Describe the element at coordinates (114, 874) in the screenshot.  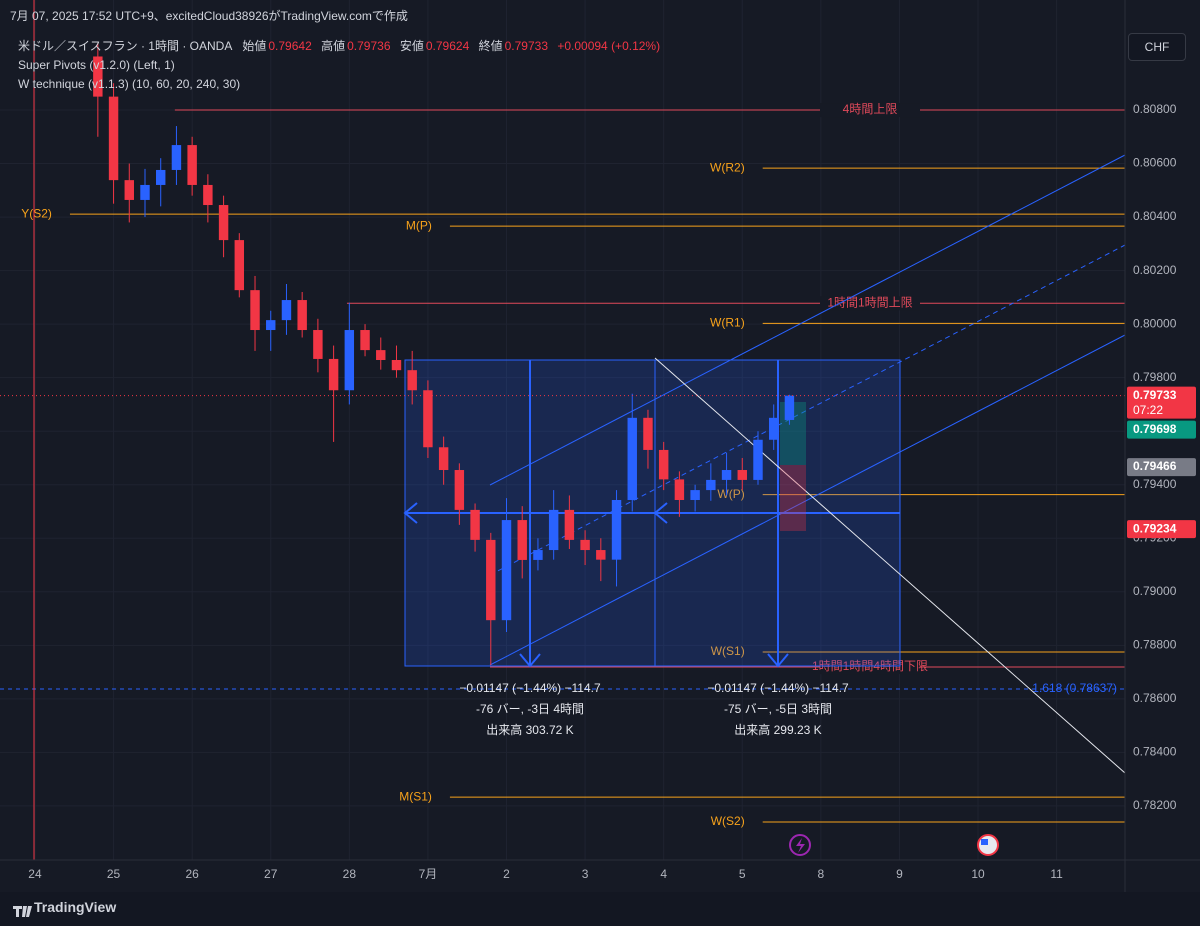
I see `x-tick-label: 25` at that location.